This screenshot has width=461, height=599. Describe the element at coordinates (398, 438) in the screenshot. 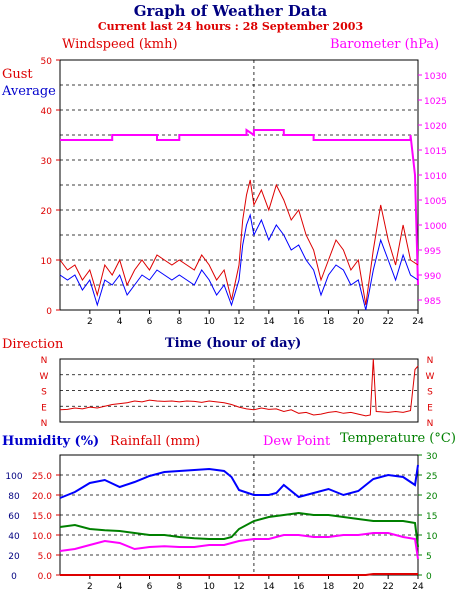

I see `temperature-axis-label: Temperature (°C)` at that location.